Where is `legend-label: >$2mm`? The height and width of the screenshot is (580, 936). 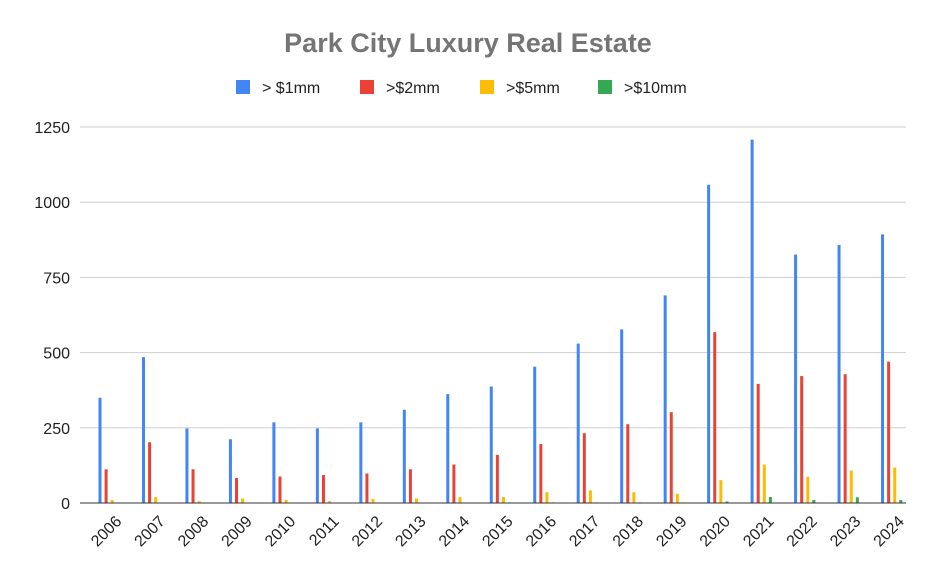
legend-label: >$2mm is located at coordinates (413, 88).